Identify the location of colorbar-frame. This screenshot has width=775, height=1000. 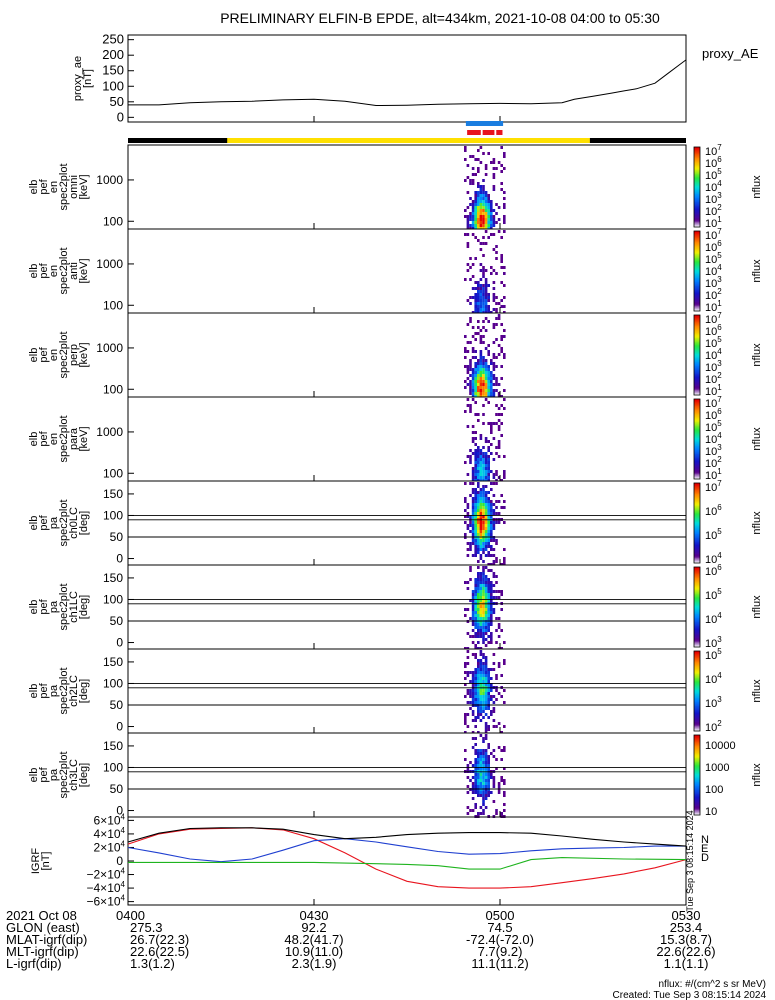
(697, 607).